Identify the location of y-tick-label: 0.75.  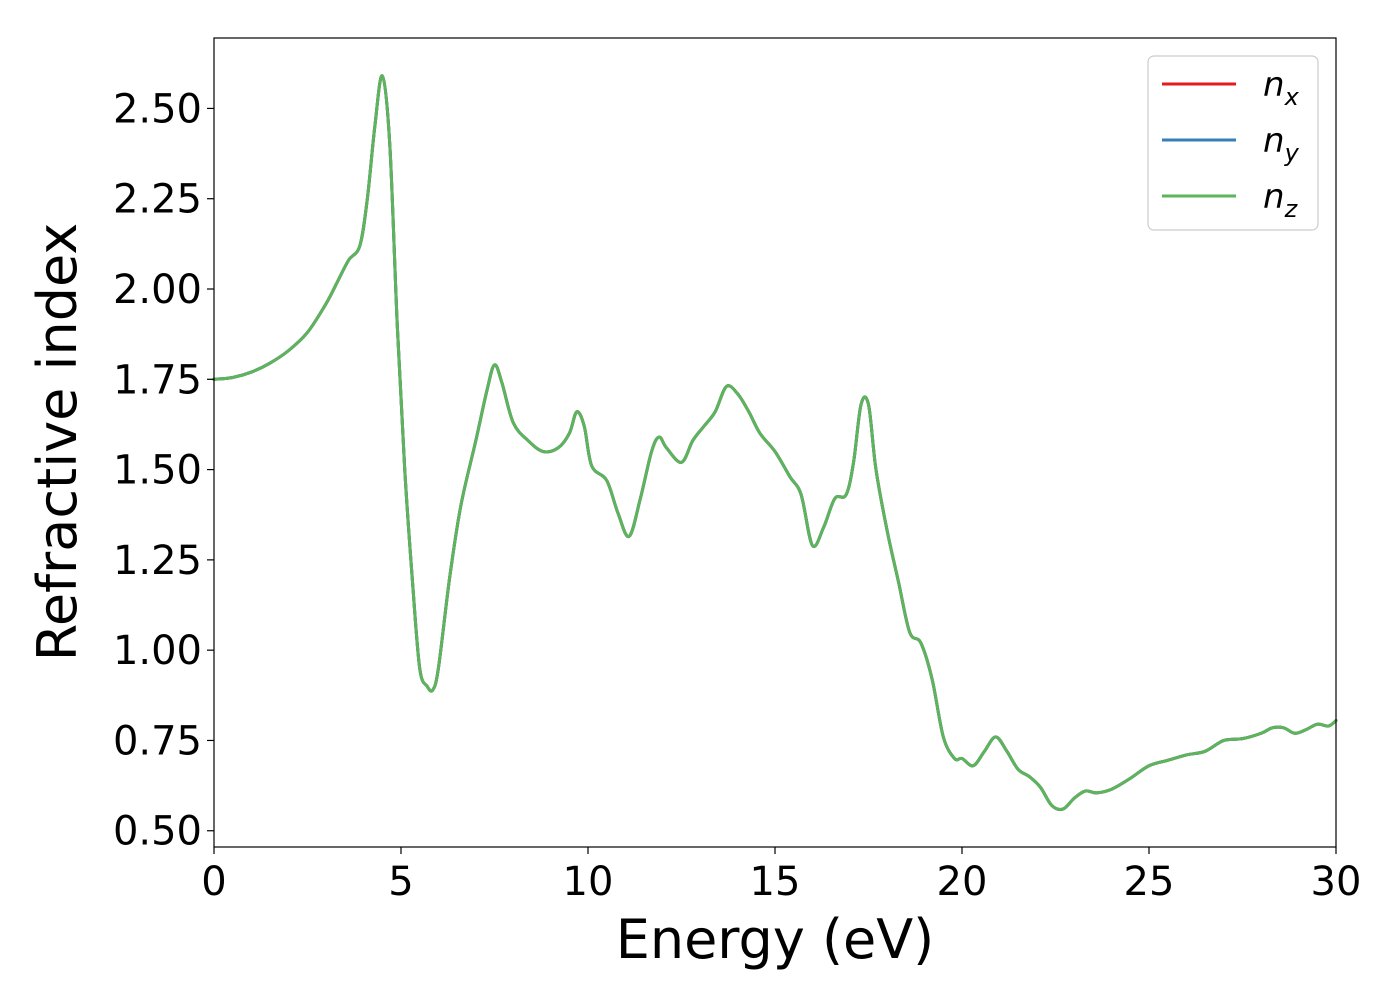
(157, 741).